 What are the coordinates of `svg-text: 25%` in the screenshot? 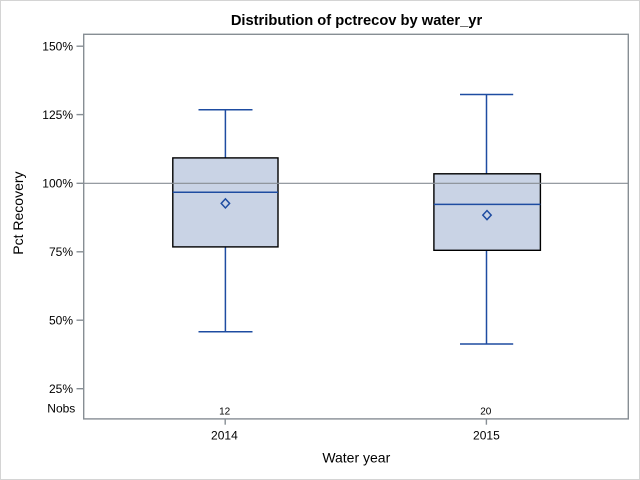 It's located at (61, 389).